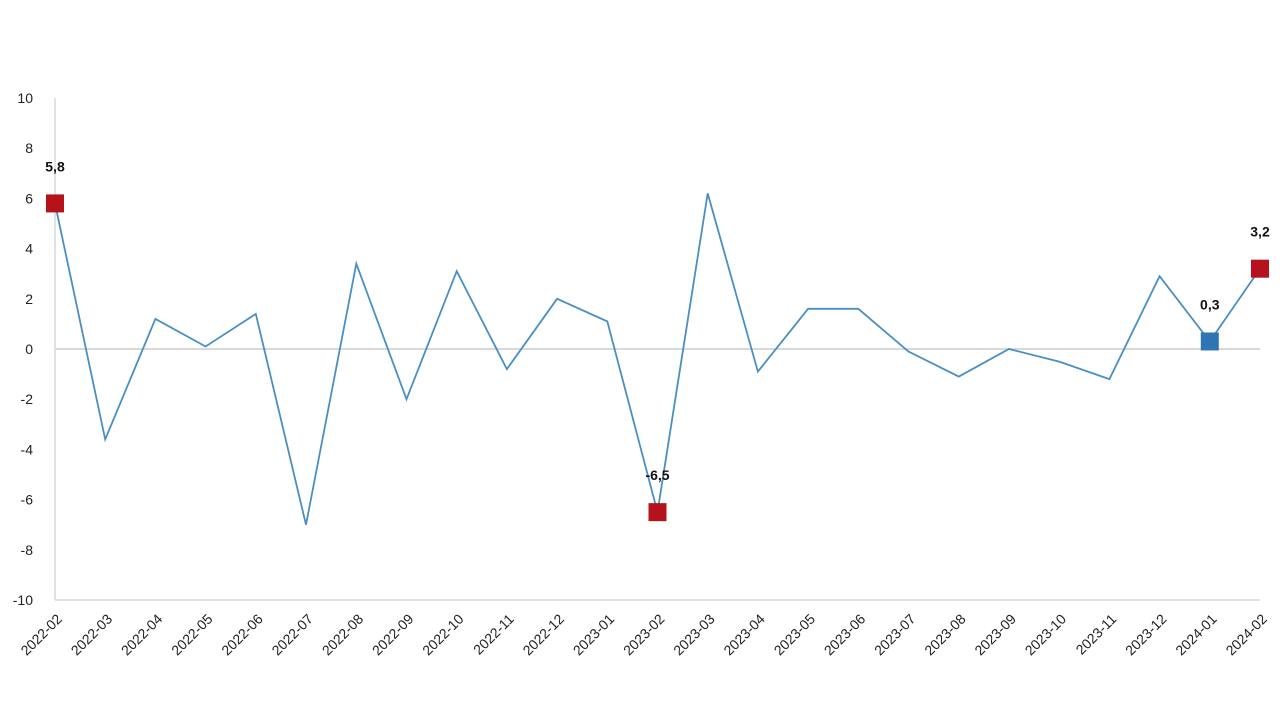 The image size is (1280, 720). Describe the element at coordinates (1196, 635) in the screenshot. I see `x-tick-label: 2024-01` at that location.